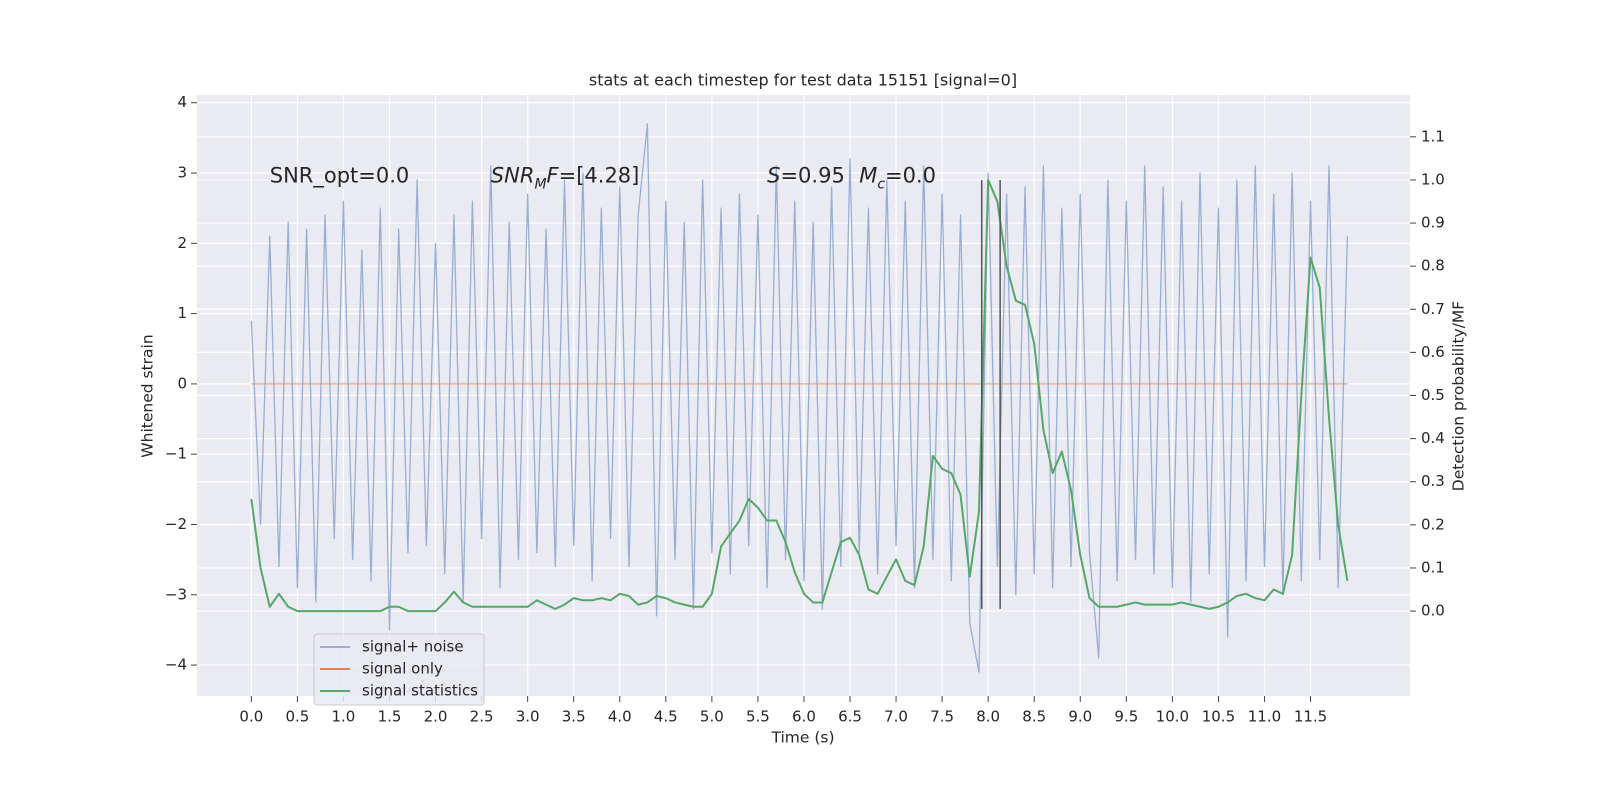  What do you see at coordinates (1126, 717) in the screenshot?
I see `x-tick-label: 9.5` at bounding box center [1126, 717].